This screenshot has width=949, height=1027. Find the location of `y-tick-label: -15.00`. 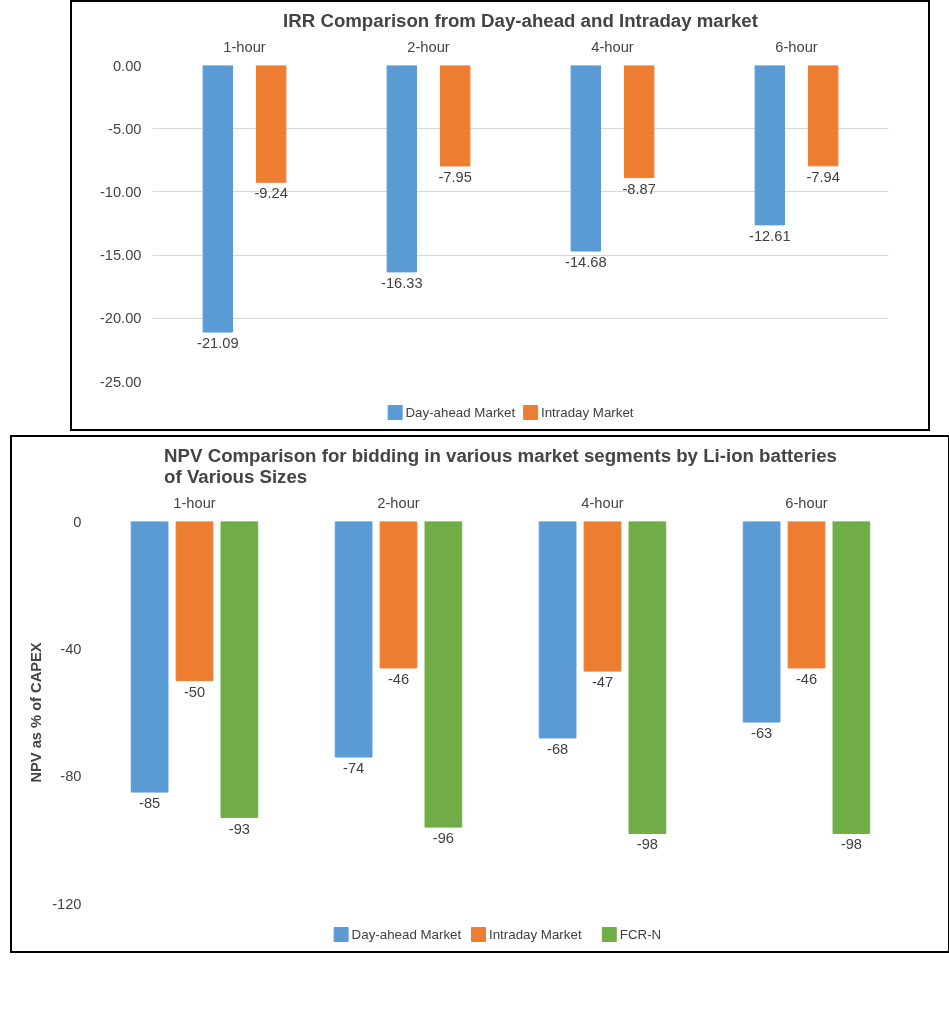

y-tick-label: -15.00 is located at coordinates (120, 255).